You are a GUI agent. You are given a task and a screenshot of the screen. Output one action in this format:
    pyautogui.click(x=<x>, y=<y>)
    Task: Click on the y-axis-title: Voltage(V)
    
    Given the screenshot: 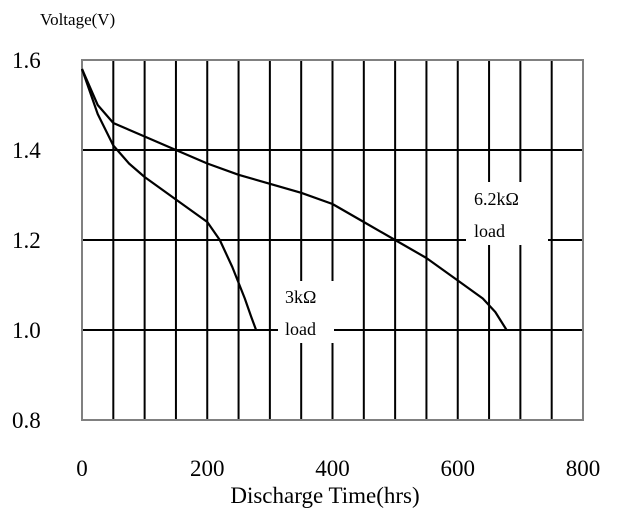 What is the action you would take?
    pyautogui.click(x=77, y=19)
    